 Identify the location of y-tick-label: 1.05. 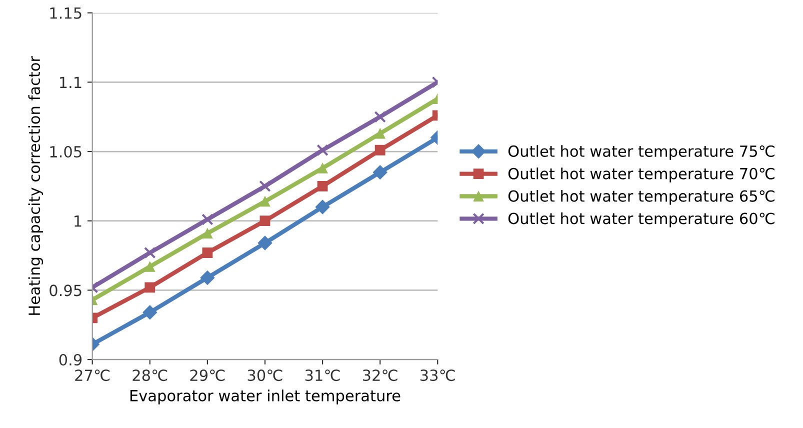
(66, 152).